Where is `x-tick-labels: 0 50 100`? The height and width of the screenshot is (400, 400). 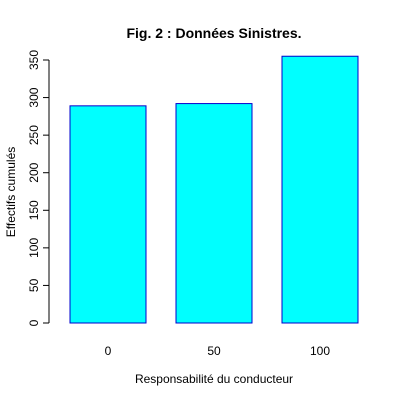 x-tick-labels: 0 50 100 is located at coordinates (218, 351).